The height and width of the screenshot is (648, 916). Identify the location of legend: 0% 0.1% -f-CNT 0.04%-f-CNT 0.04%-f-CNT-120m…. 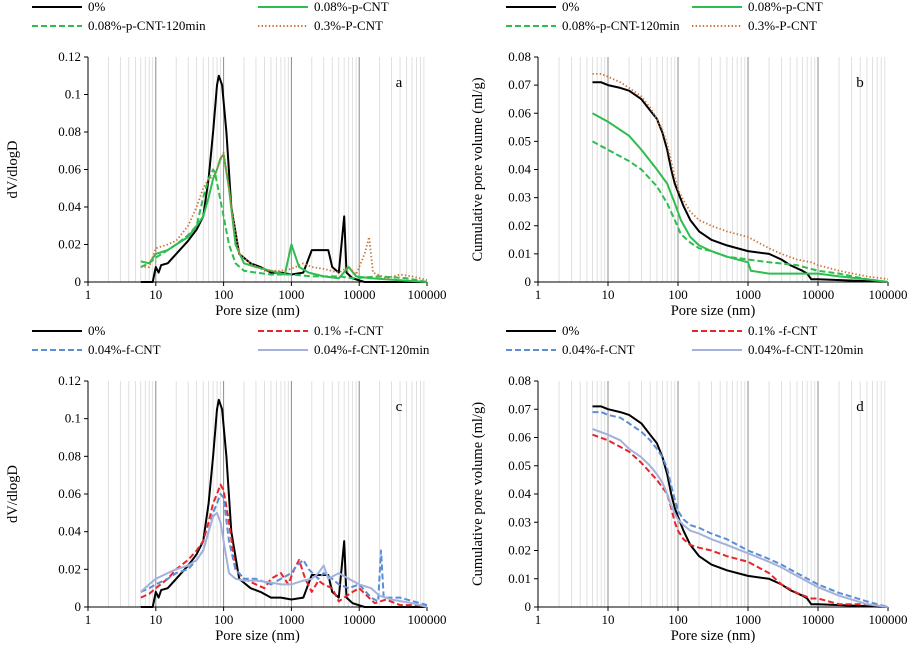
(685, 340).